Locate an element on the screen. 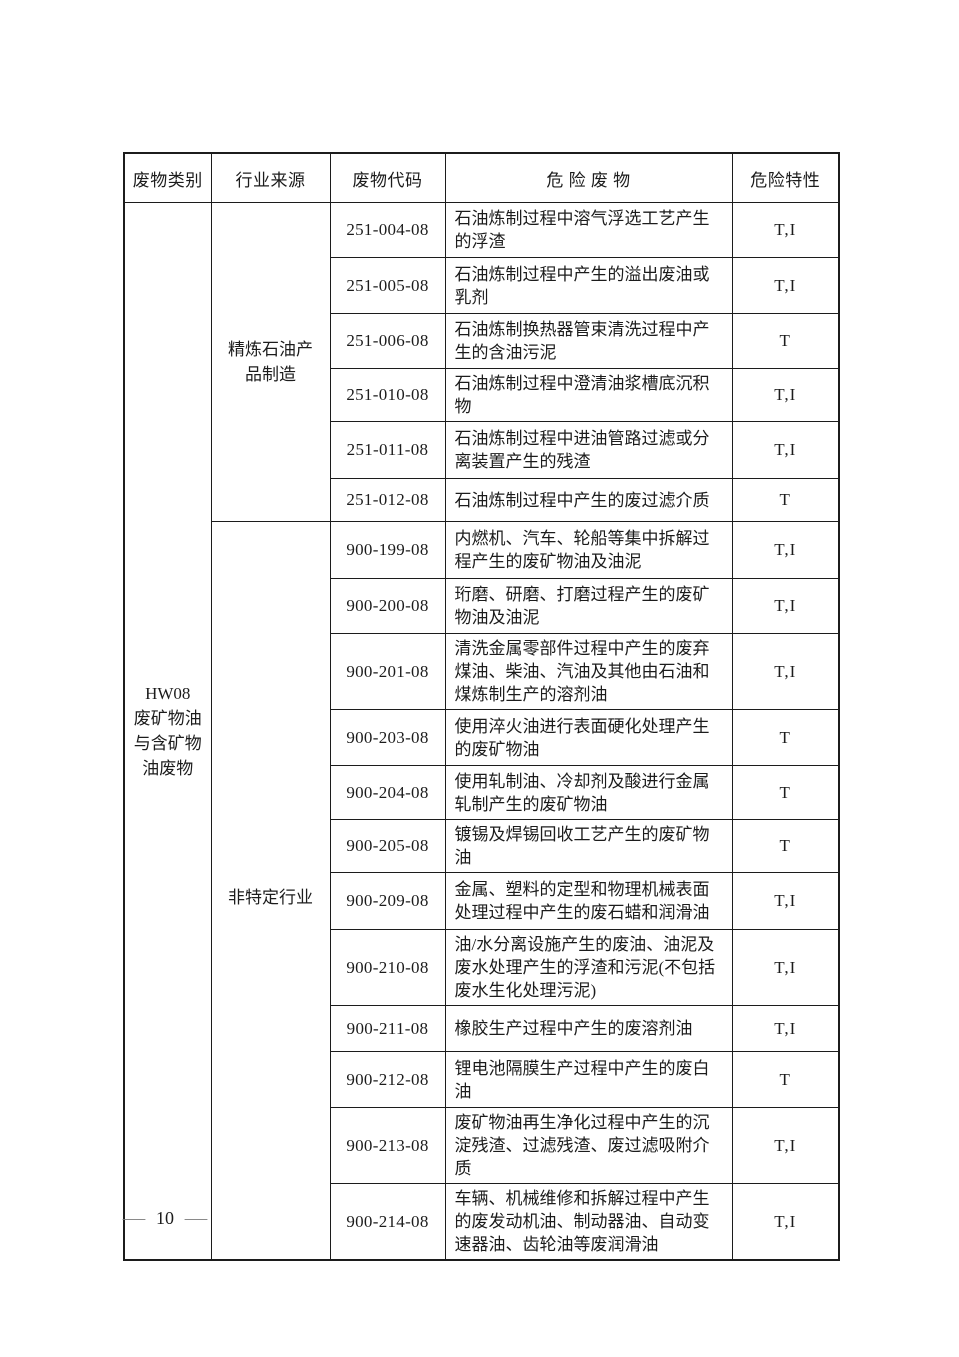  table-row: 900-211-08 橡胶生产过程中产生的废溶剂油 T,I is located at coordinates (482, 1028).